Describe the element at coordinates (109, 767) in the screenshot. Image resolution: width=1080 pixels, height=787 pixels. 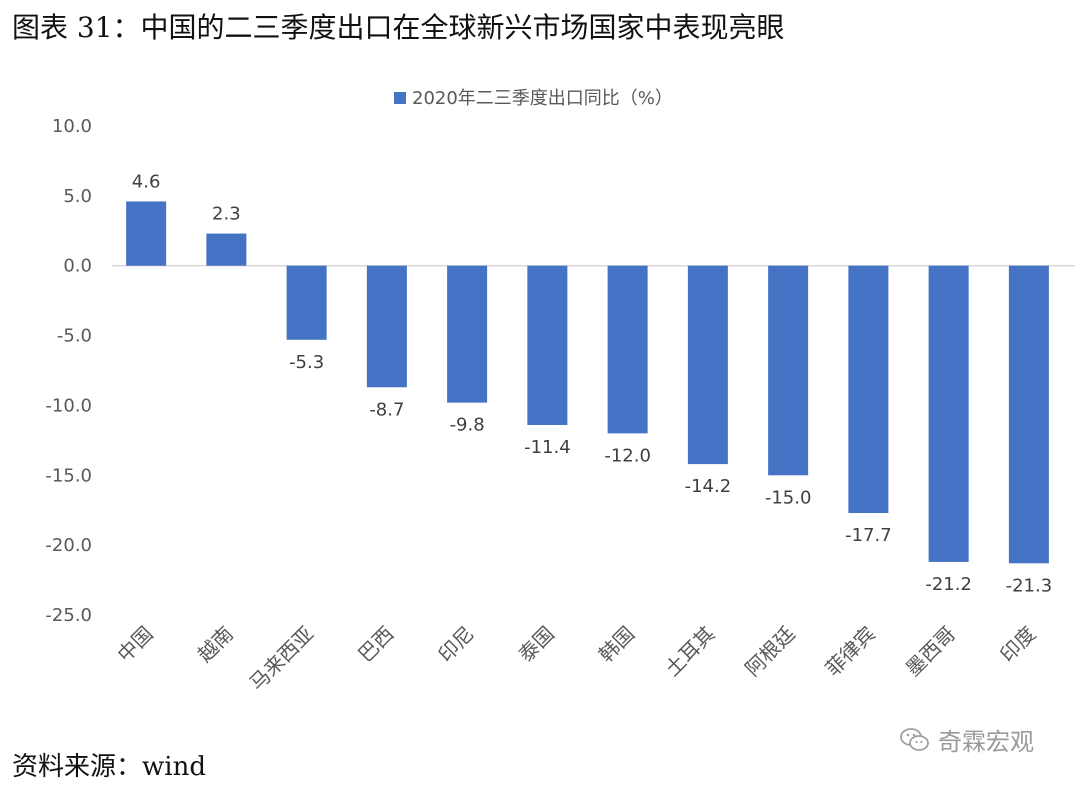
I see `source-note: 资料来源：wind` at that location.